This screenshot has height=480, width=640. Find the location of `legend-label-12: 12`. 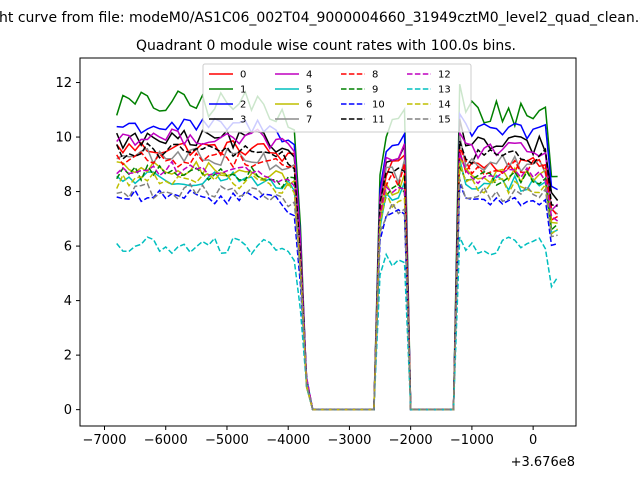

legend-label-12: 12 is located at coordinates (444, 75).